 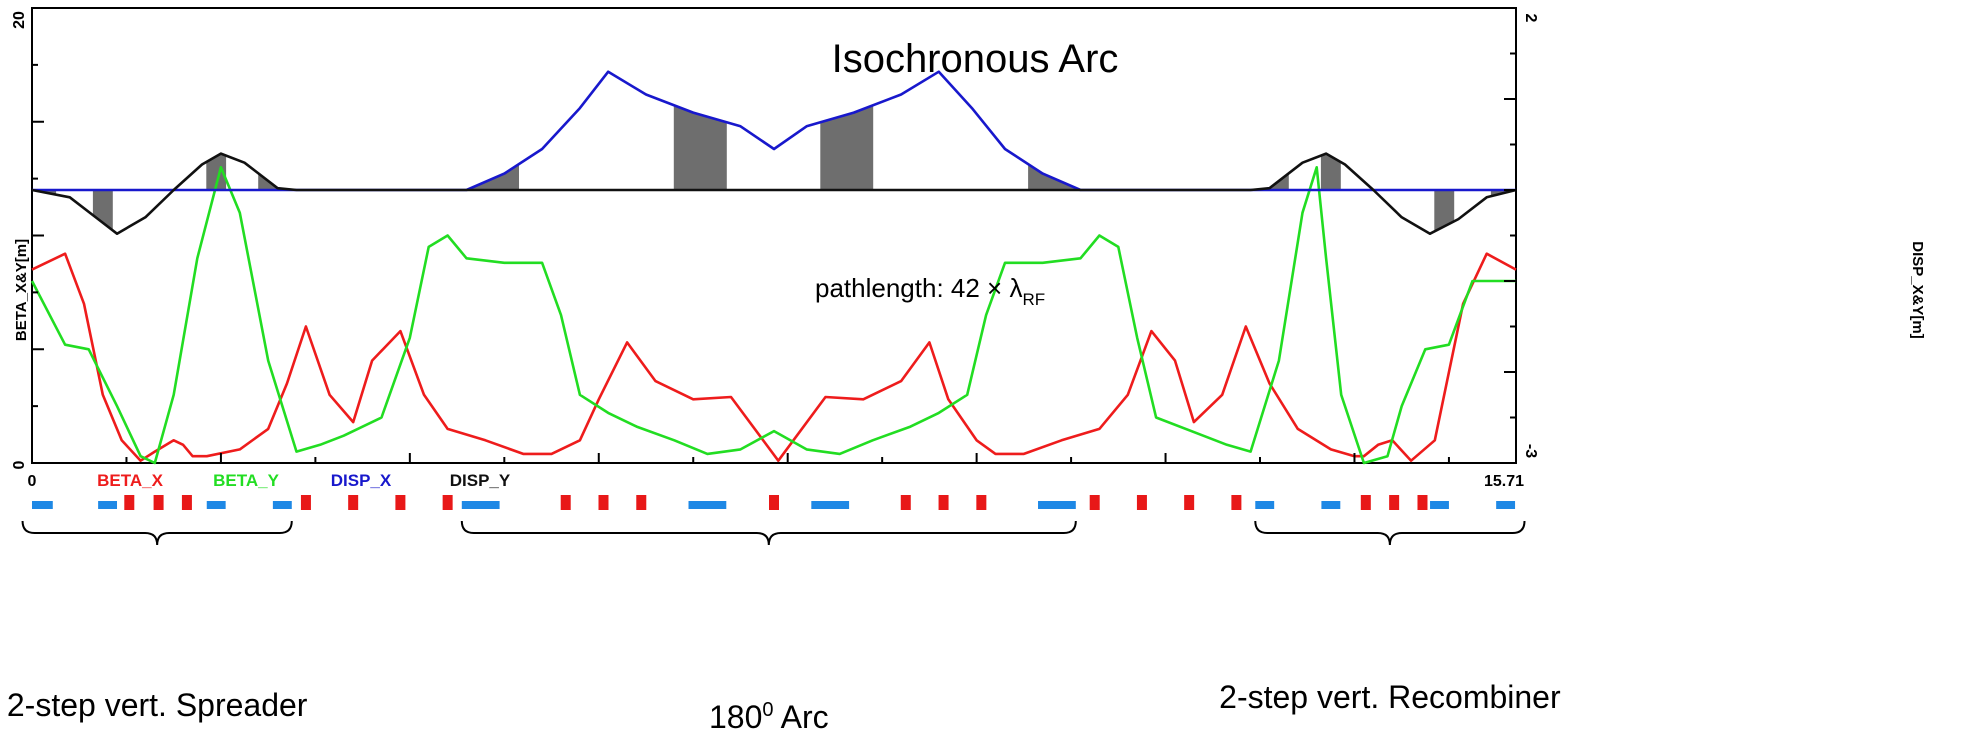 I want to click on lattice-elements, so click(x=774, y=502).